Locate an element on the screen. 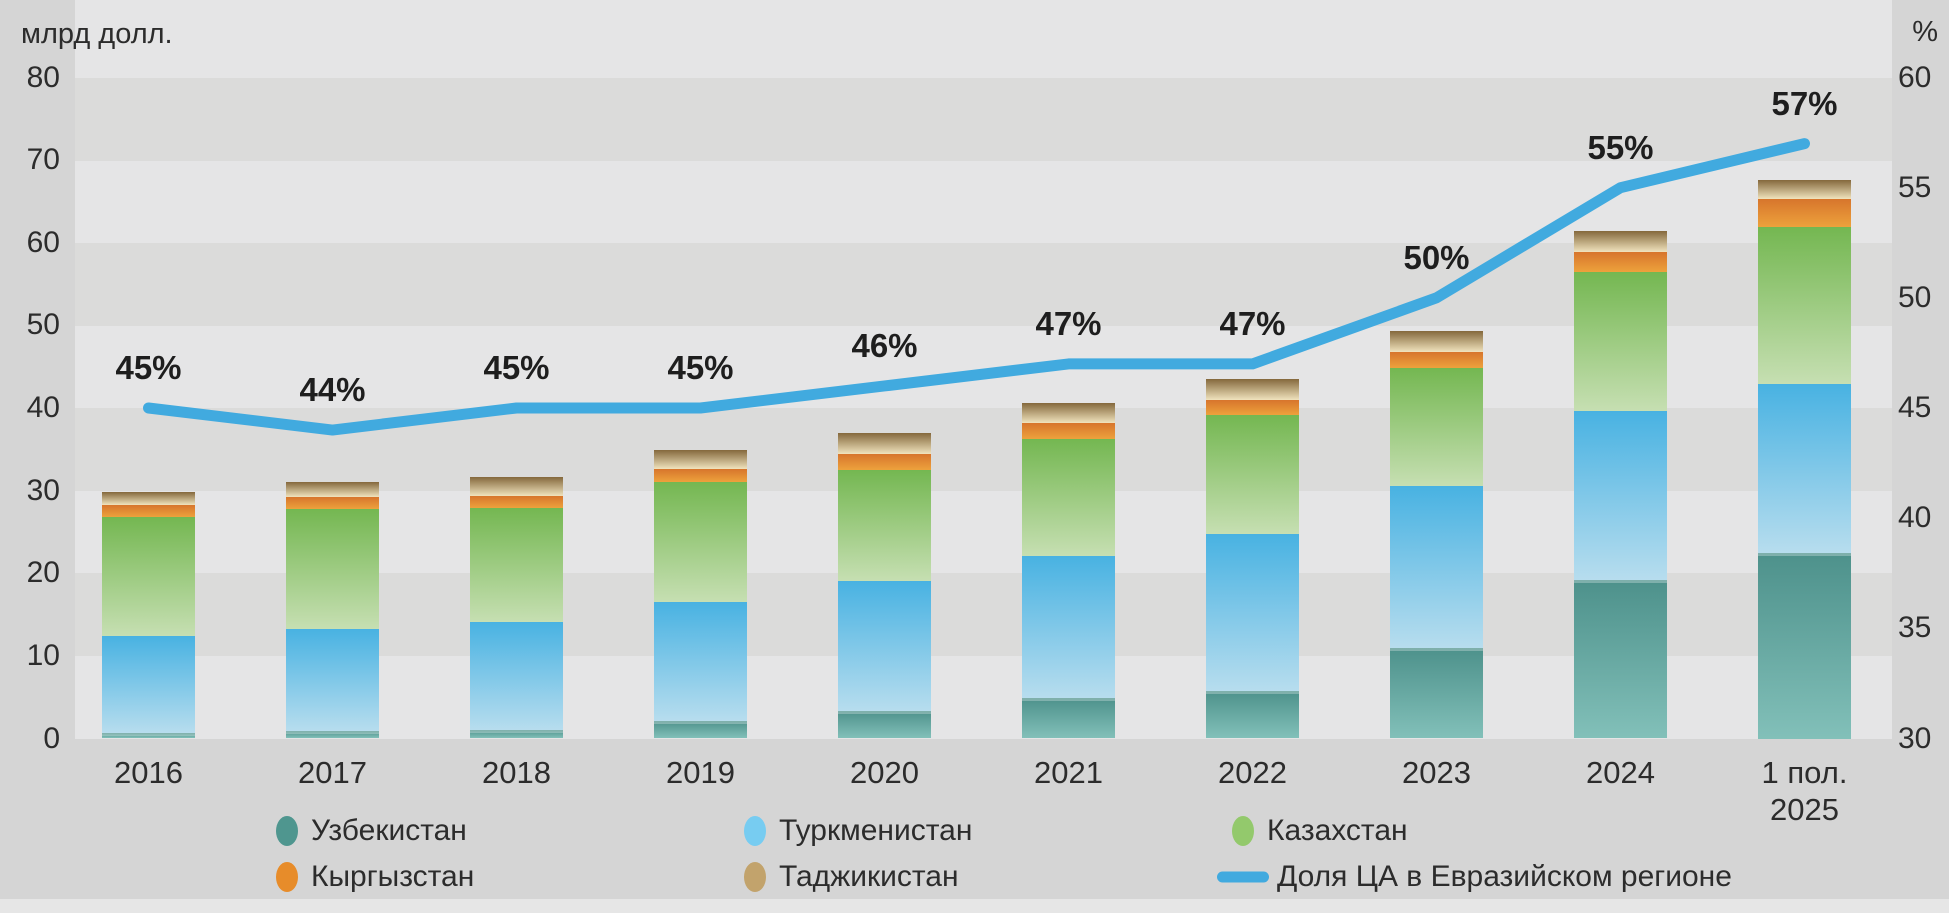 This screenshot has height=913, width=1949. category-label: 2017 is located at coordinates (332, 772).